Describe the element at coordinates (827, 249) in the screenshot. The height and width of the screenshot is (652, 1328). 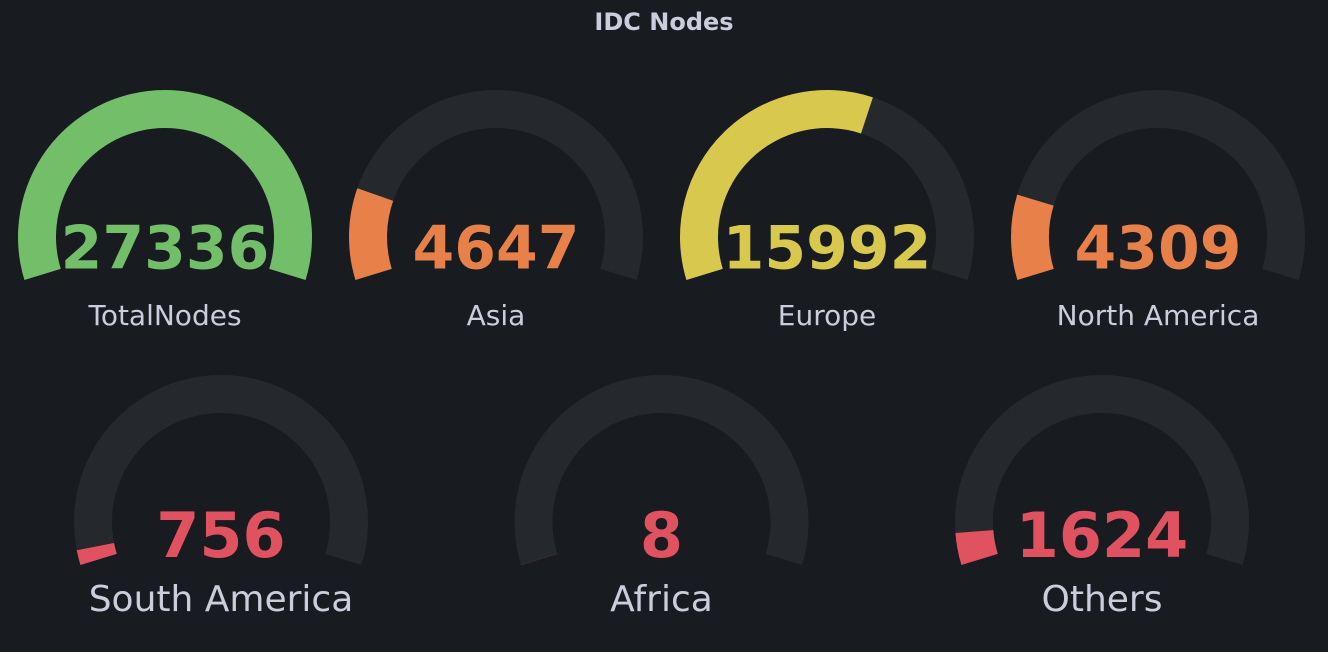
I see `gauge-value: 15992` at that location.